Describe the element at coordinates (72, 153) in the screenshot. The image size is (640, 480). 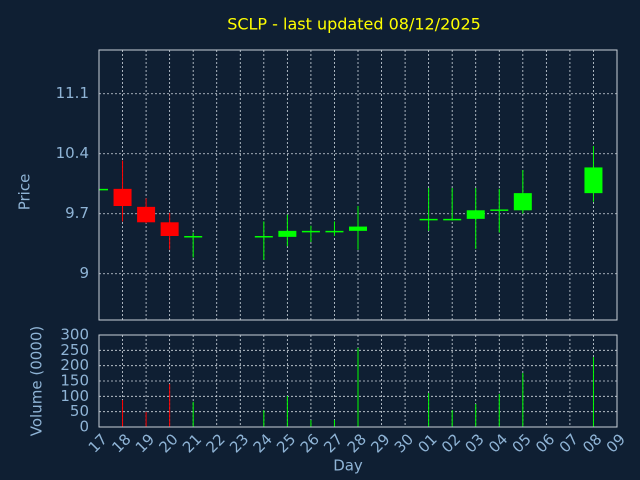
I see `y-tick-label: 10.4` at that location.